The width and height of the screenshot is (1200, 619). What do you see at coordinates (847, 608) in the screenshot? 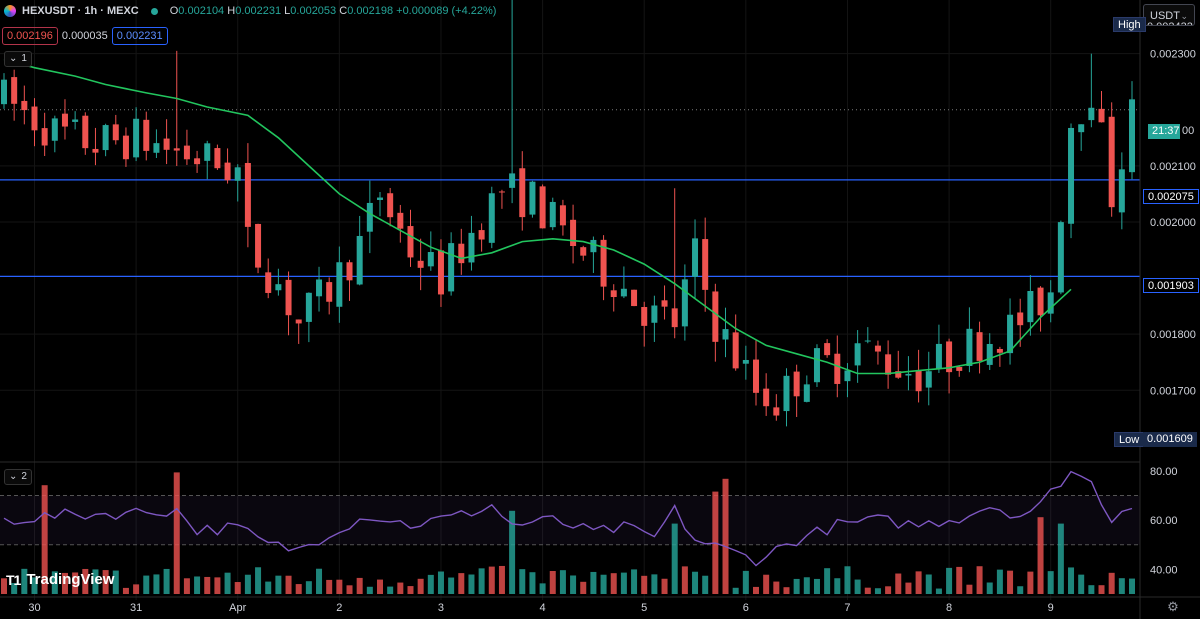
I see `time-tick-label: 7` at bounding box center [847, 608].